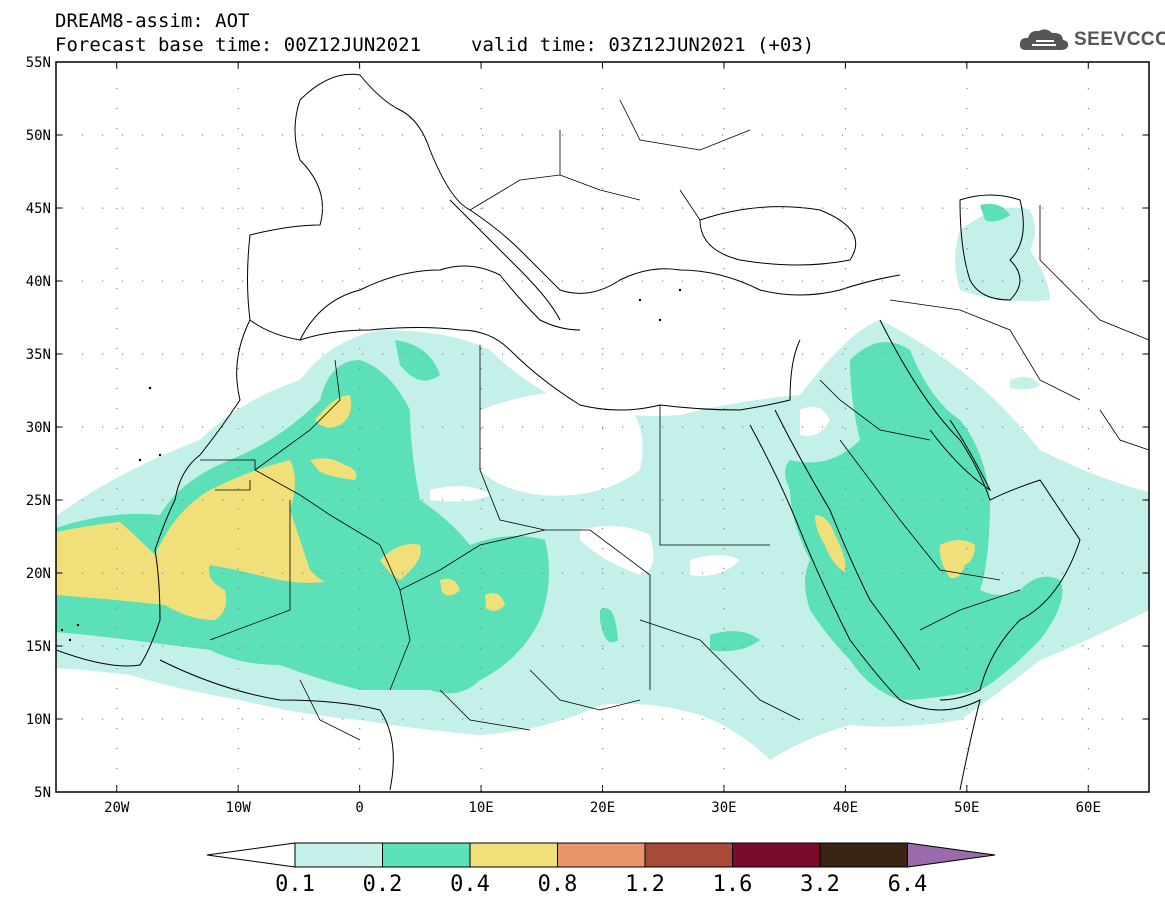  What do you see at coordinates (359, 808) in the screenshot?
I see `lon-label: 0` at bounding box center [359, 808].